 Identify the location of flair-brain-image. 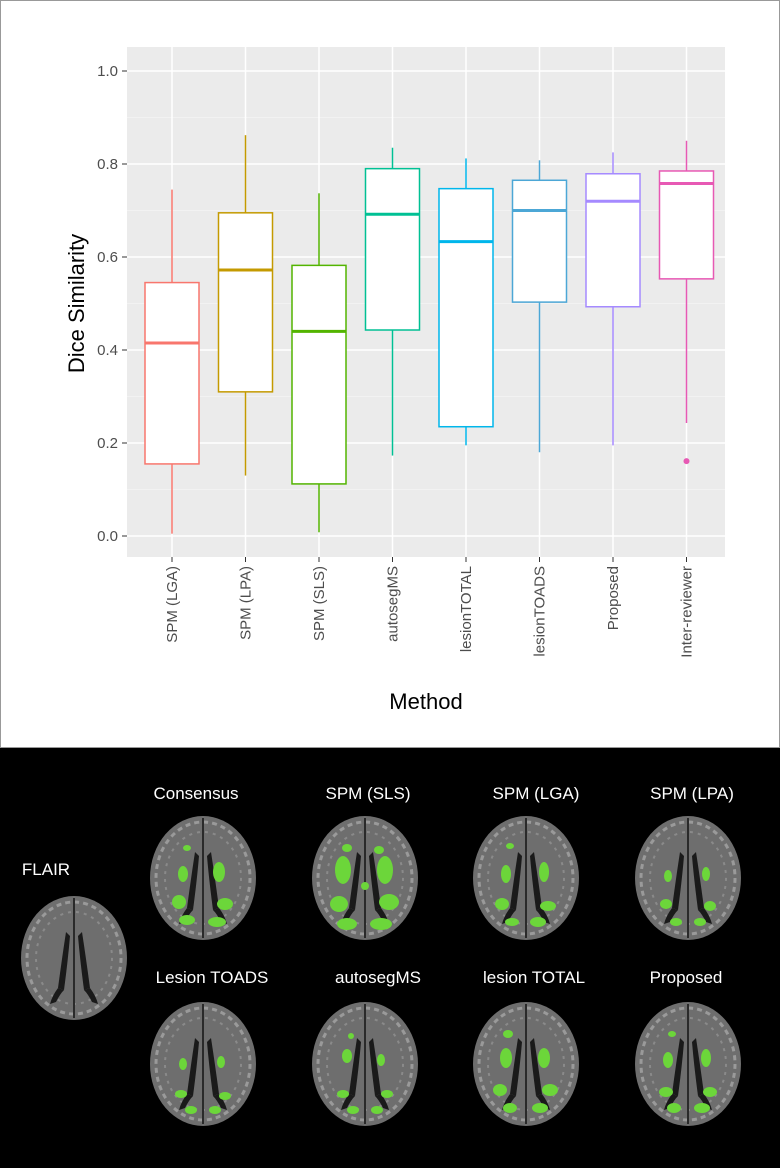
(74, 957).